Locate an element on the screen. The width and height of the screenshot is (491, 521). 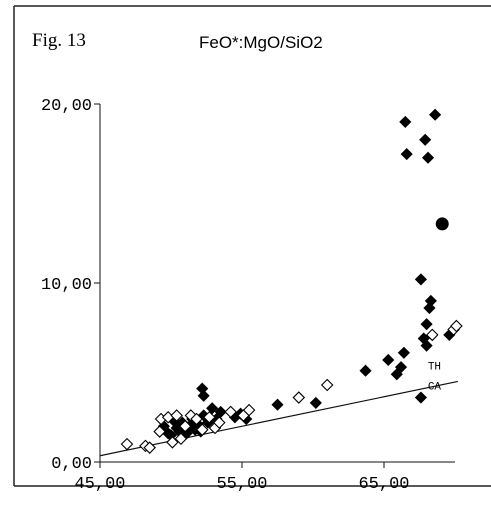
x-tick-label: 45,00 is located at coordinates (99, 484).